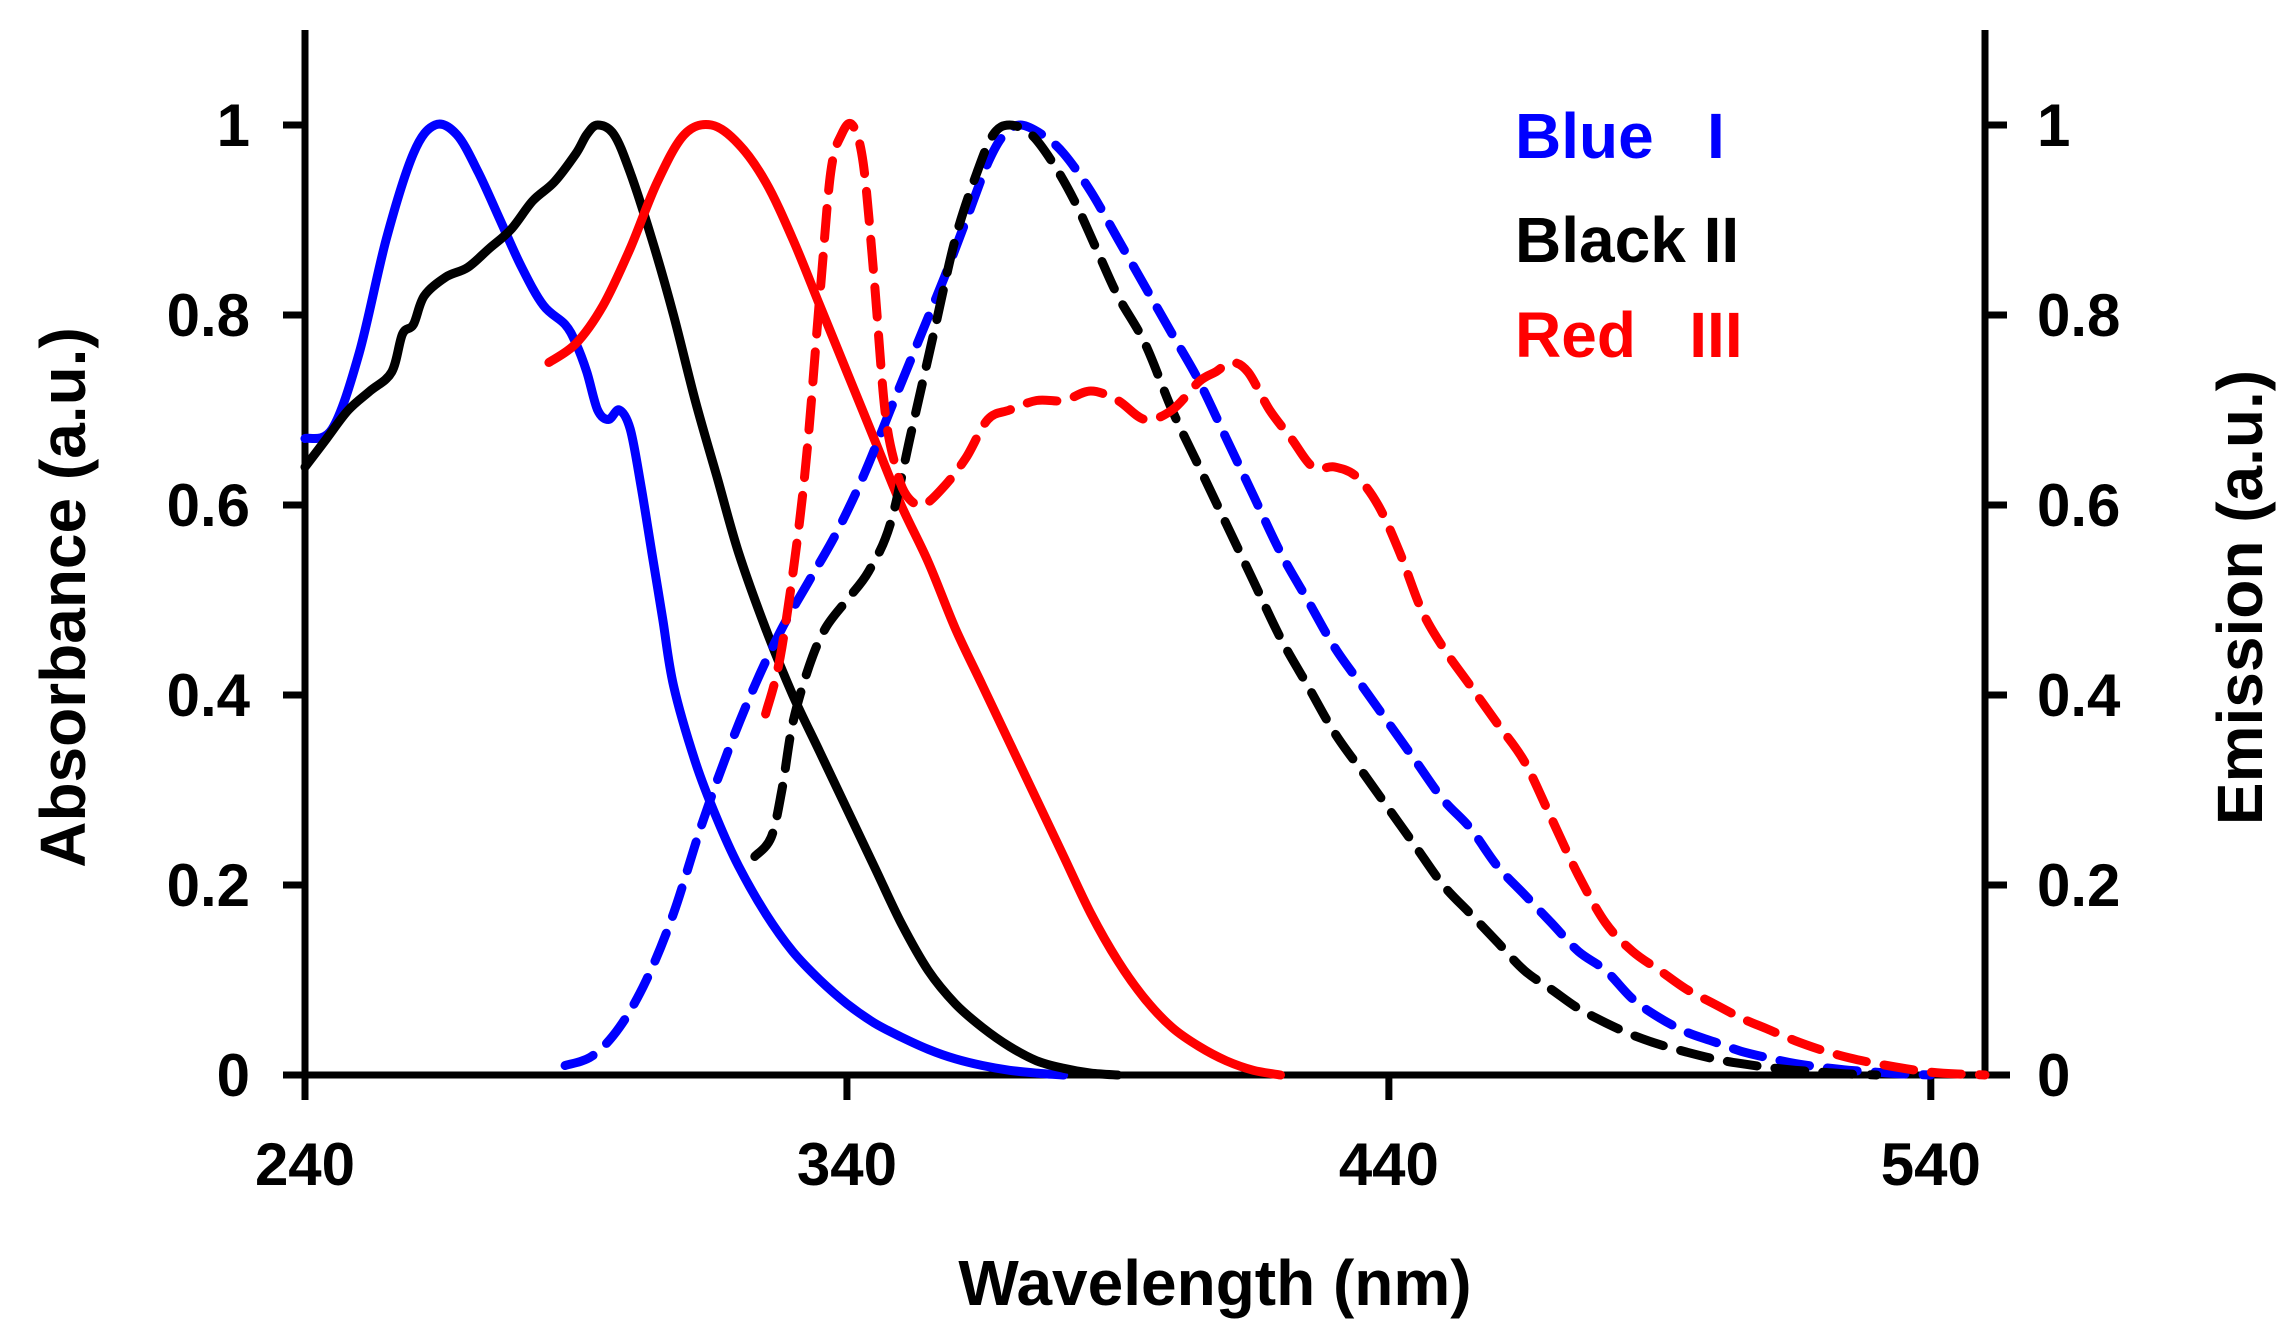 The image size is (2296, 1340). Describe the element at coordinates (2078, 885) in the screenshot. I see `right-y-tick-label: 0.2` at that location.